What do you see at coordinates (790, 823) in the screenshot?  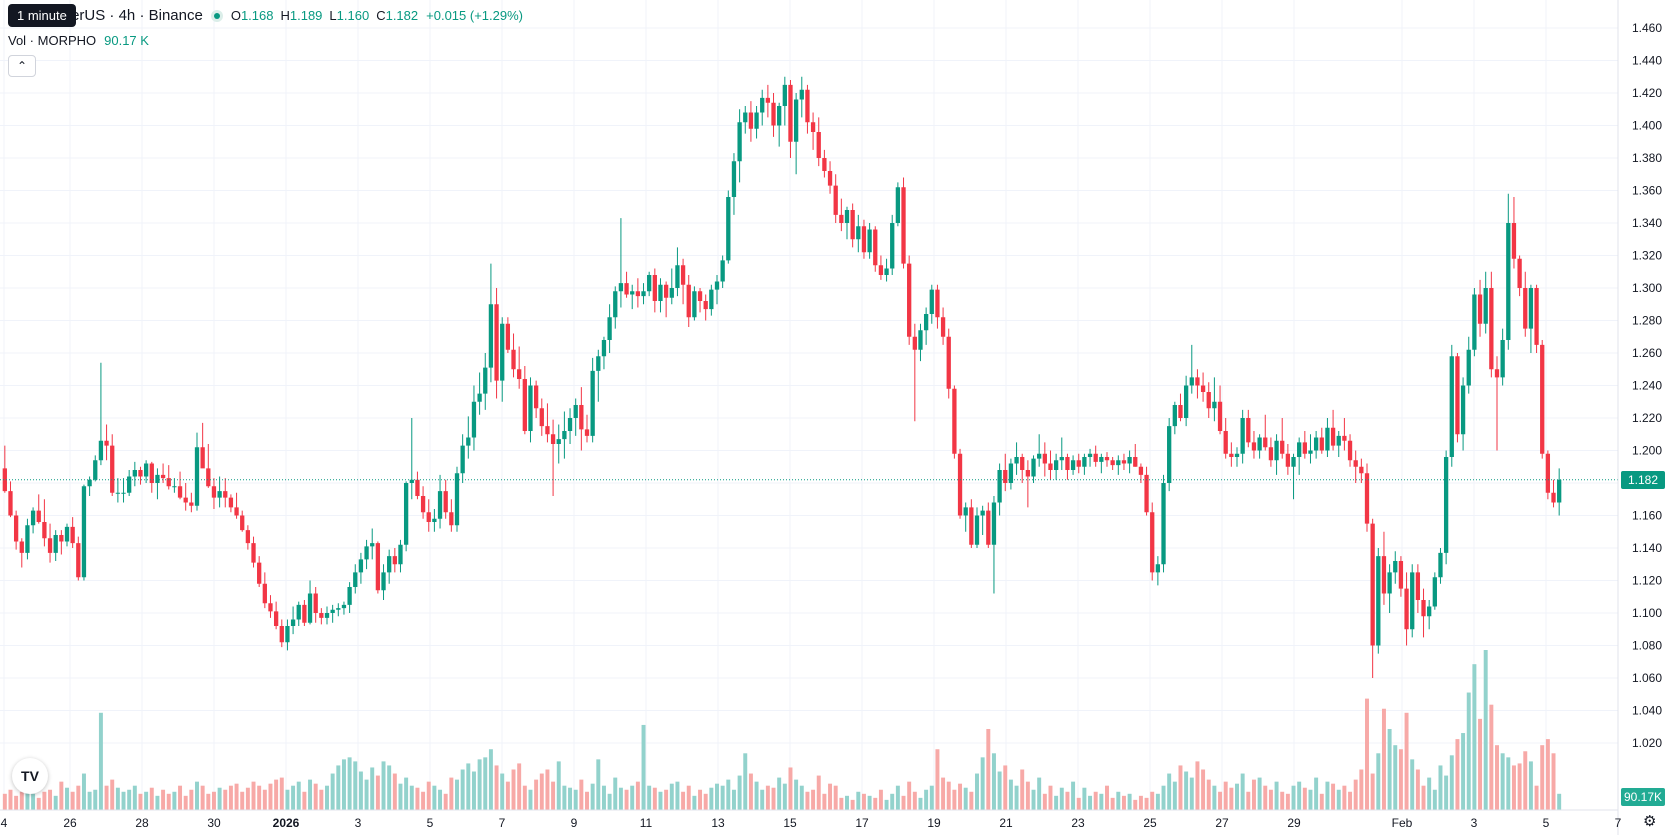 I see `time-tick-label: 15` at bounding box center [790, 823].